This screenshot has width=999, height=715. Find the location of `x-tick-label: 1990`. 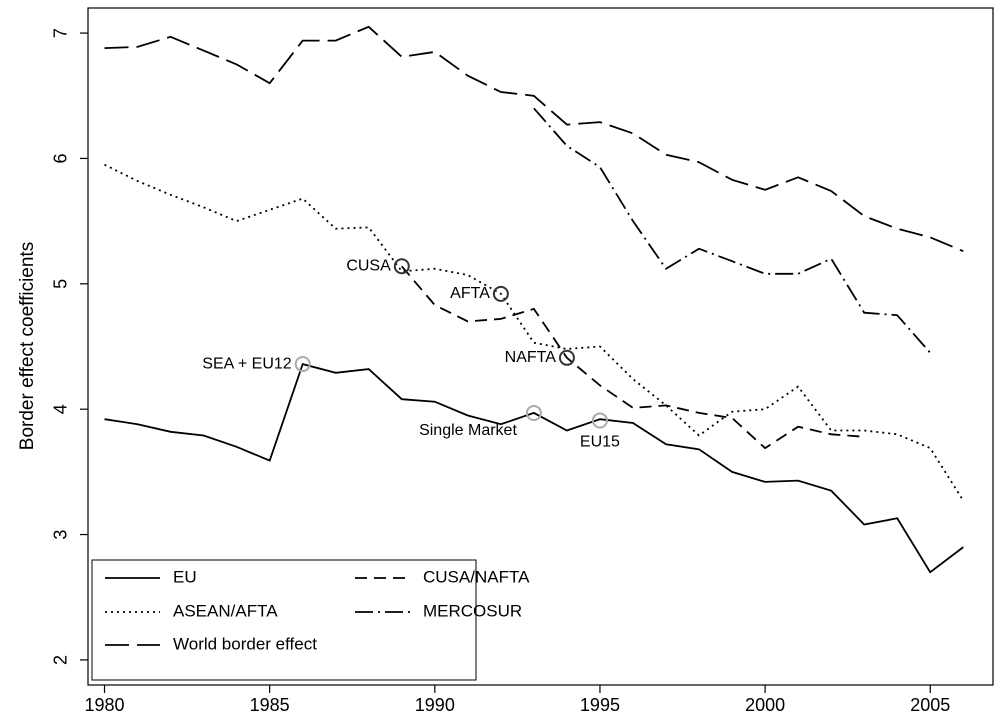

x-tick-label: 1990 is located at coordinates (435, 705).